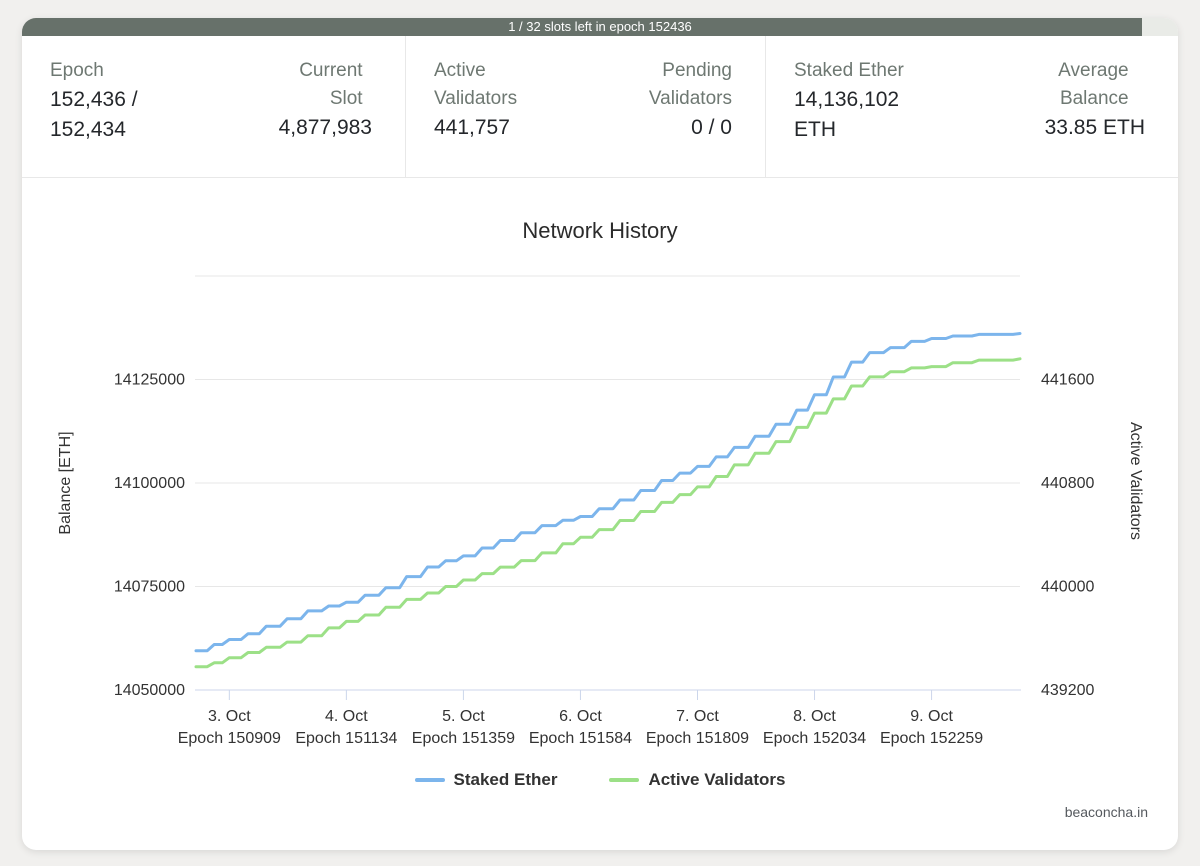  What do you see at coordinates (77, 70) in the screenshot?
I see `stat-epoch-label: Epoch` at bounding box center [77, 70].